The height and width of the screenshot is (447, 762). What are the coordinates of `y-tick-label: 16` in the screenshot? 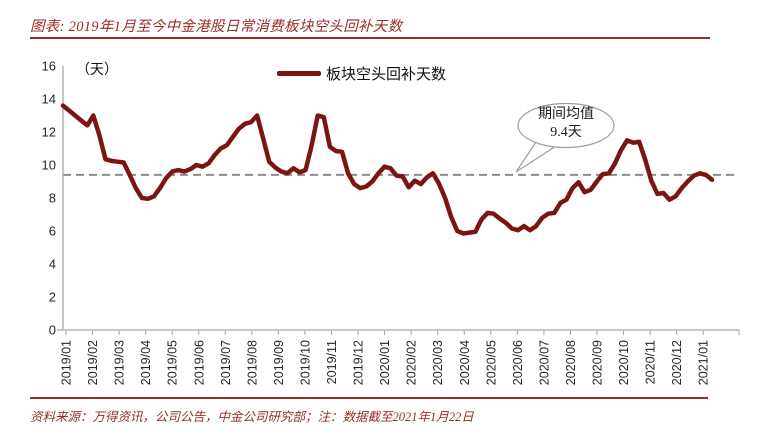 It's located at (49, 66).